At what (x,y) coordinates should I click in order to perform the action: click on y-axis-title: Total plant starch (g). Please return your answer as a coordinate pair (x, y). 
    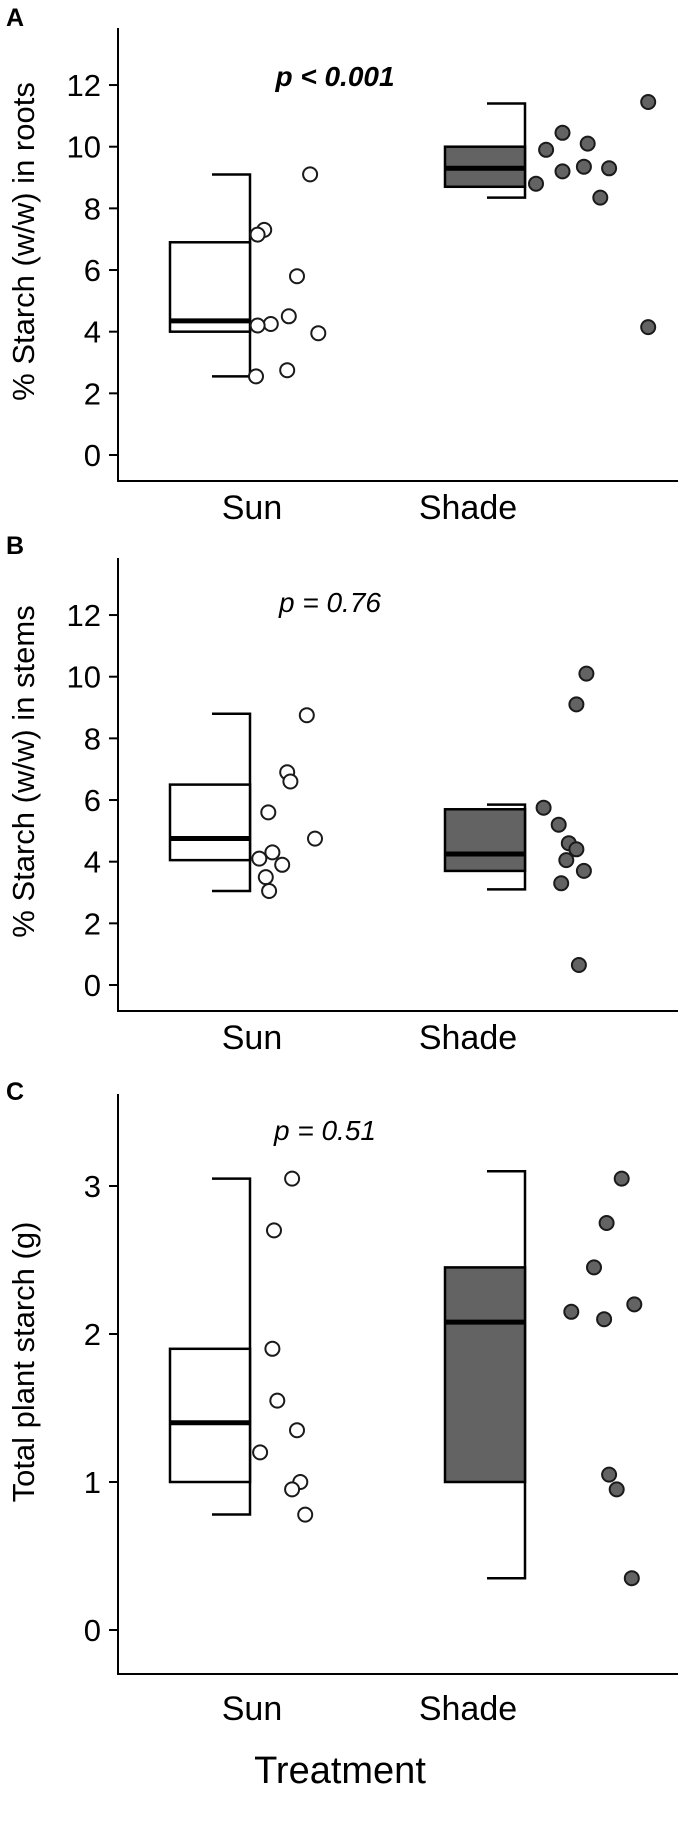
    Looking at the image, I should click on (23, 1362).